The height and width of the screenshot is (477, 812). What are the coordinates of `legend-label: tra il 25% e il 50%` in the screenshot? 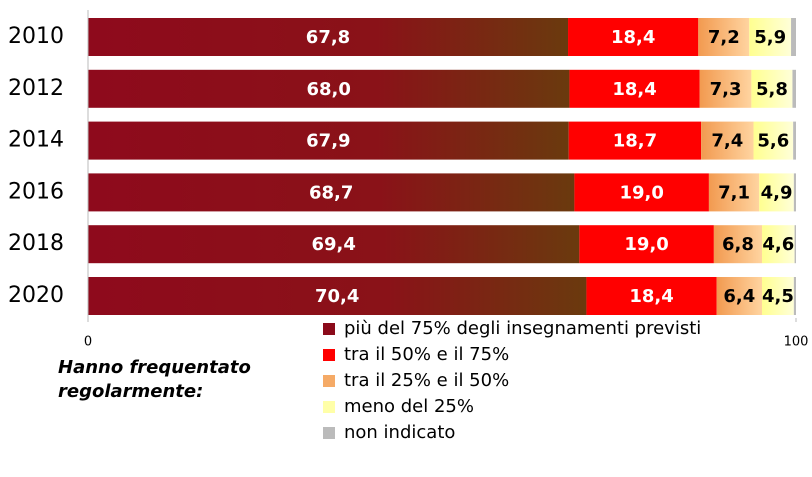 It's located at (426, 380).